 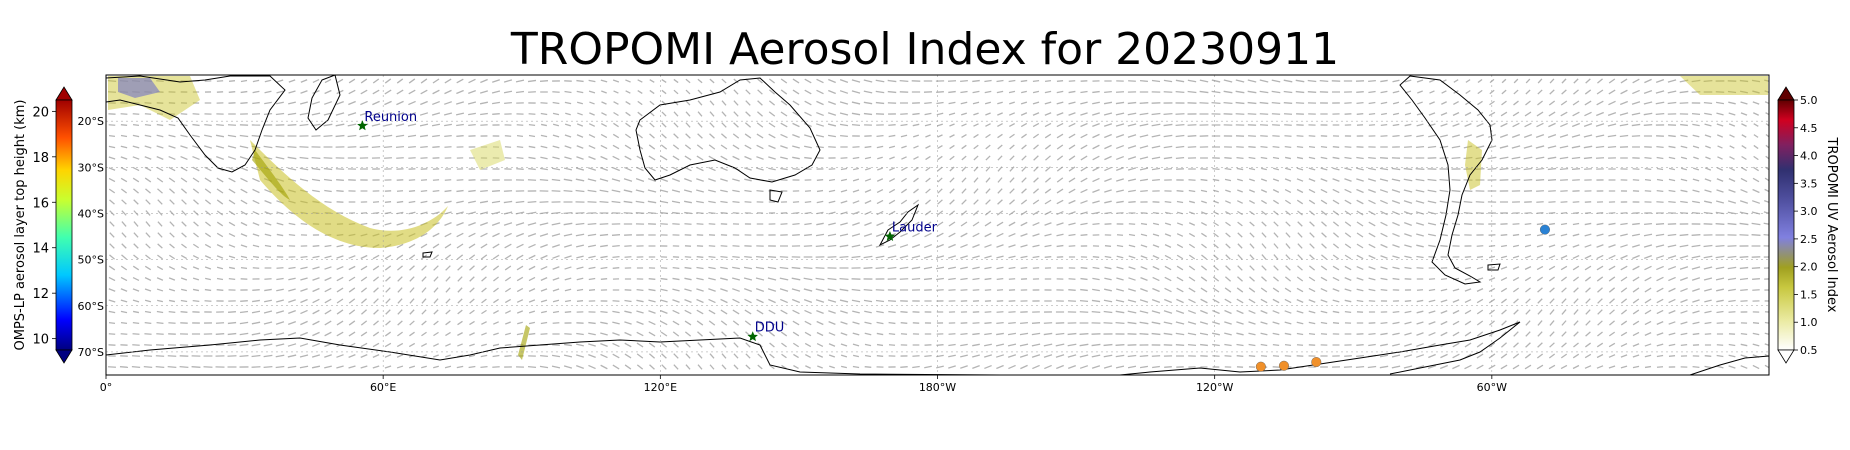 I want to click on right-colorbar-tick-label: 0.5, so click(x=1809, y=350).